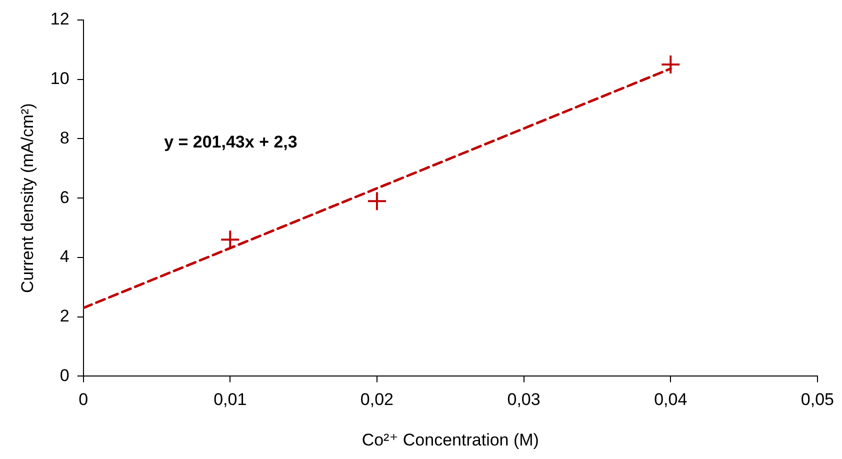  Describe the element at coordinates (817, 400) in the screenshot. I see `x-tick-label: 0,05` at that location.